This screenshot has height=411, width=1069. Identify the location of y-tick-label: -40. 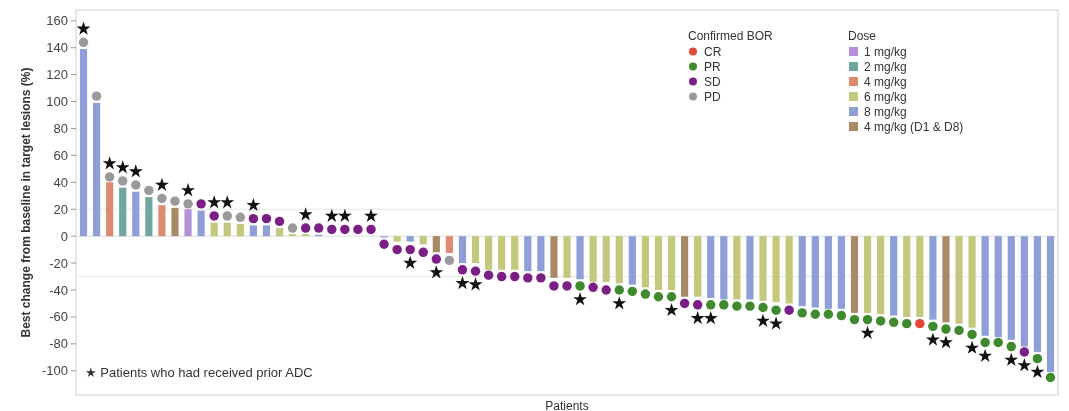
(58, 290).